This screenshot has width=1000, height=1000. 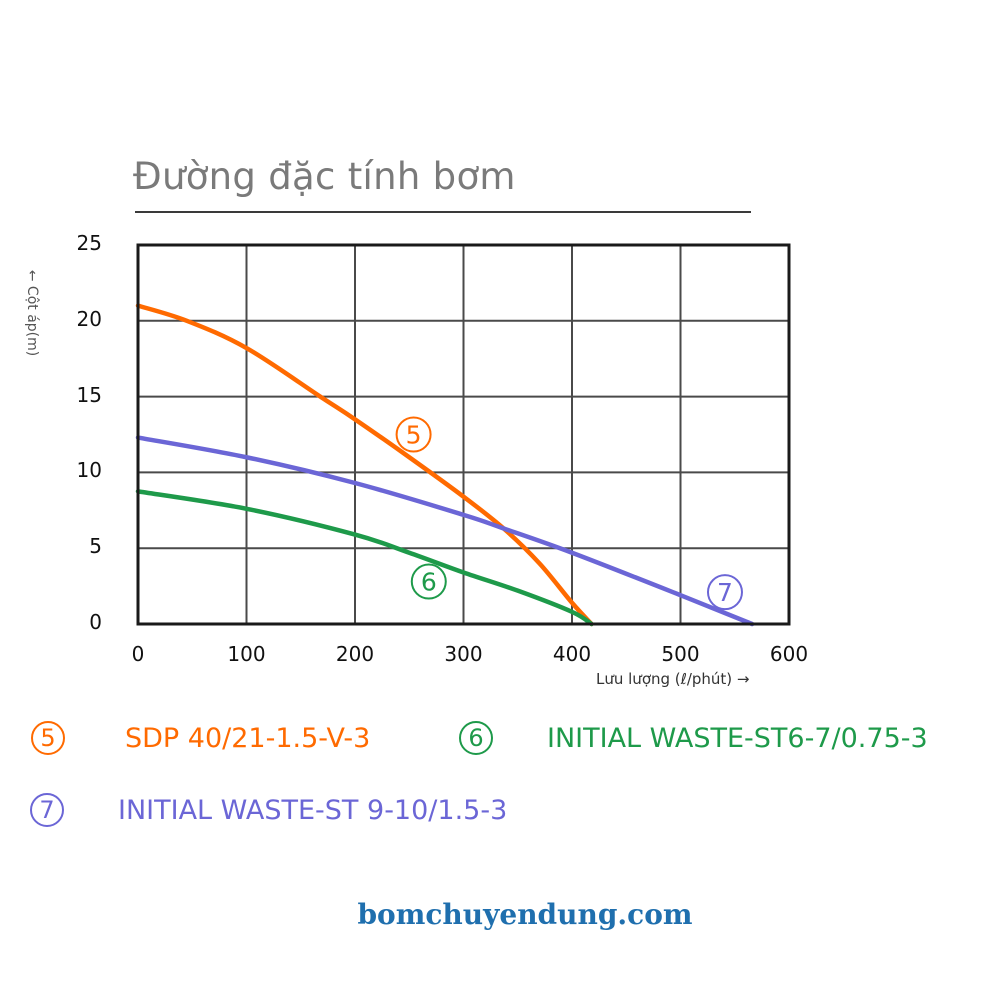 I want to click on curve-label-6: 6, so click(x=428, y=581).